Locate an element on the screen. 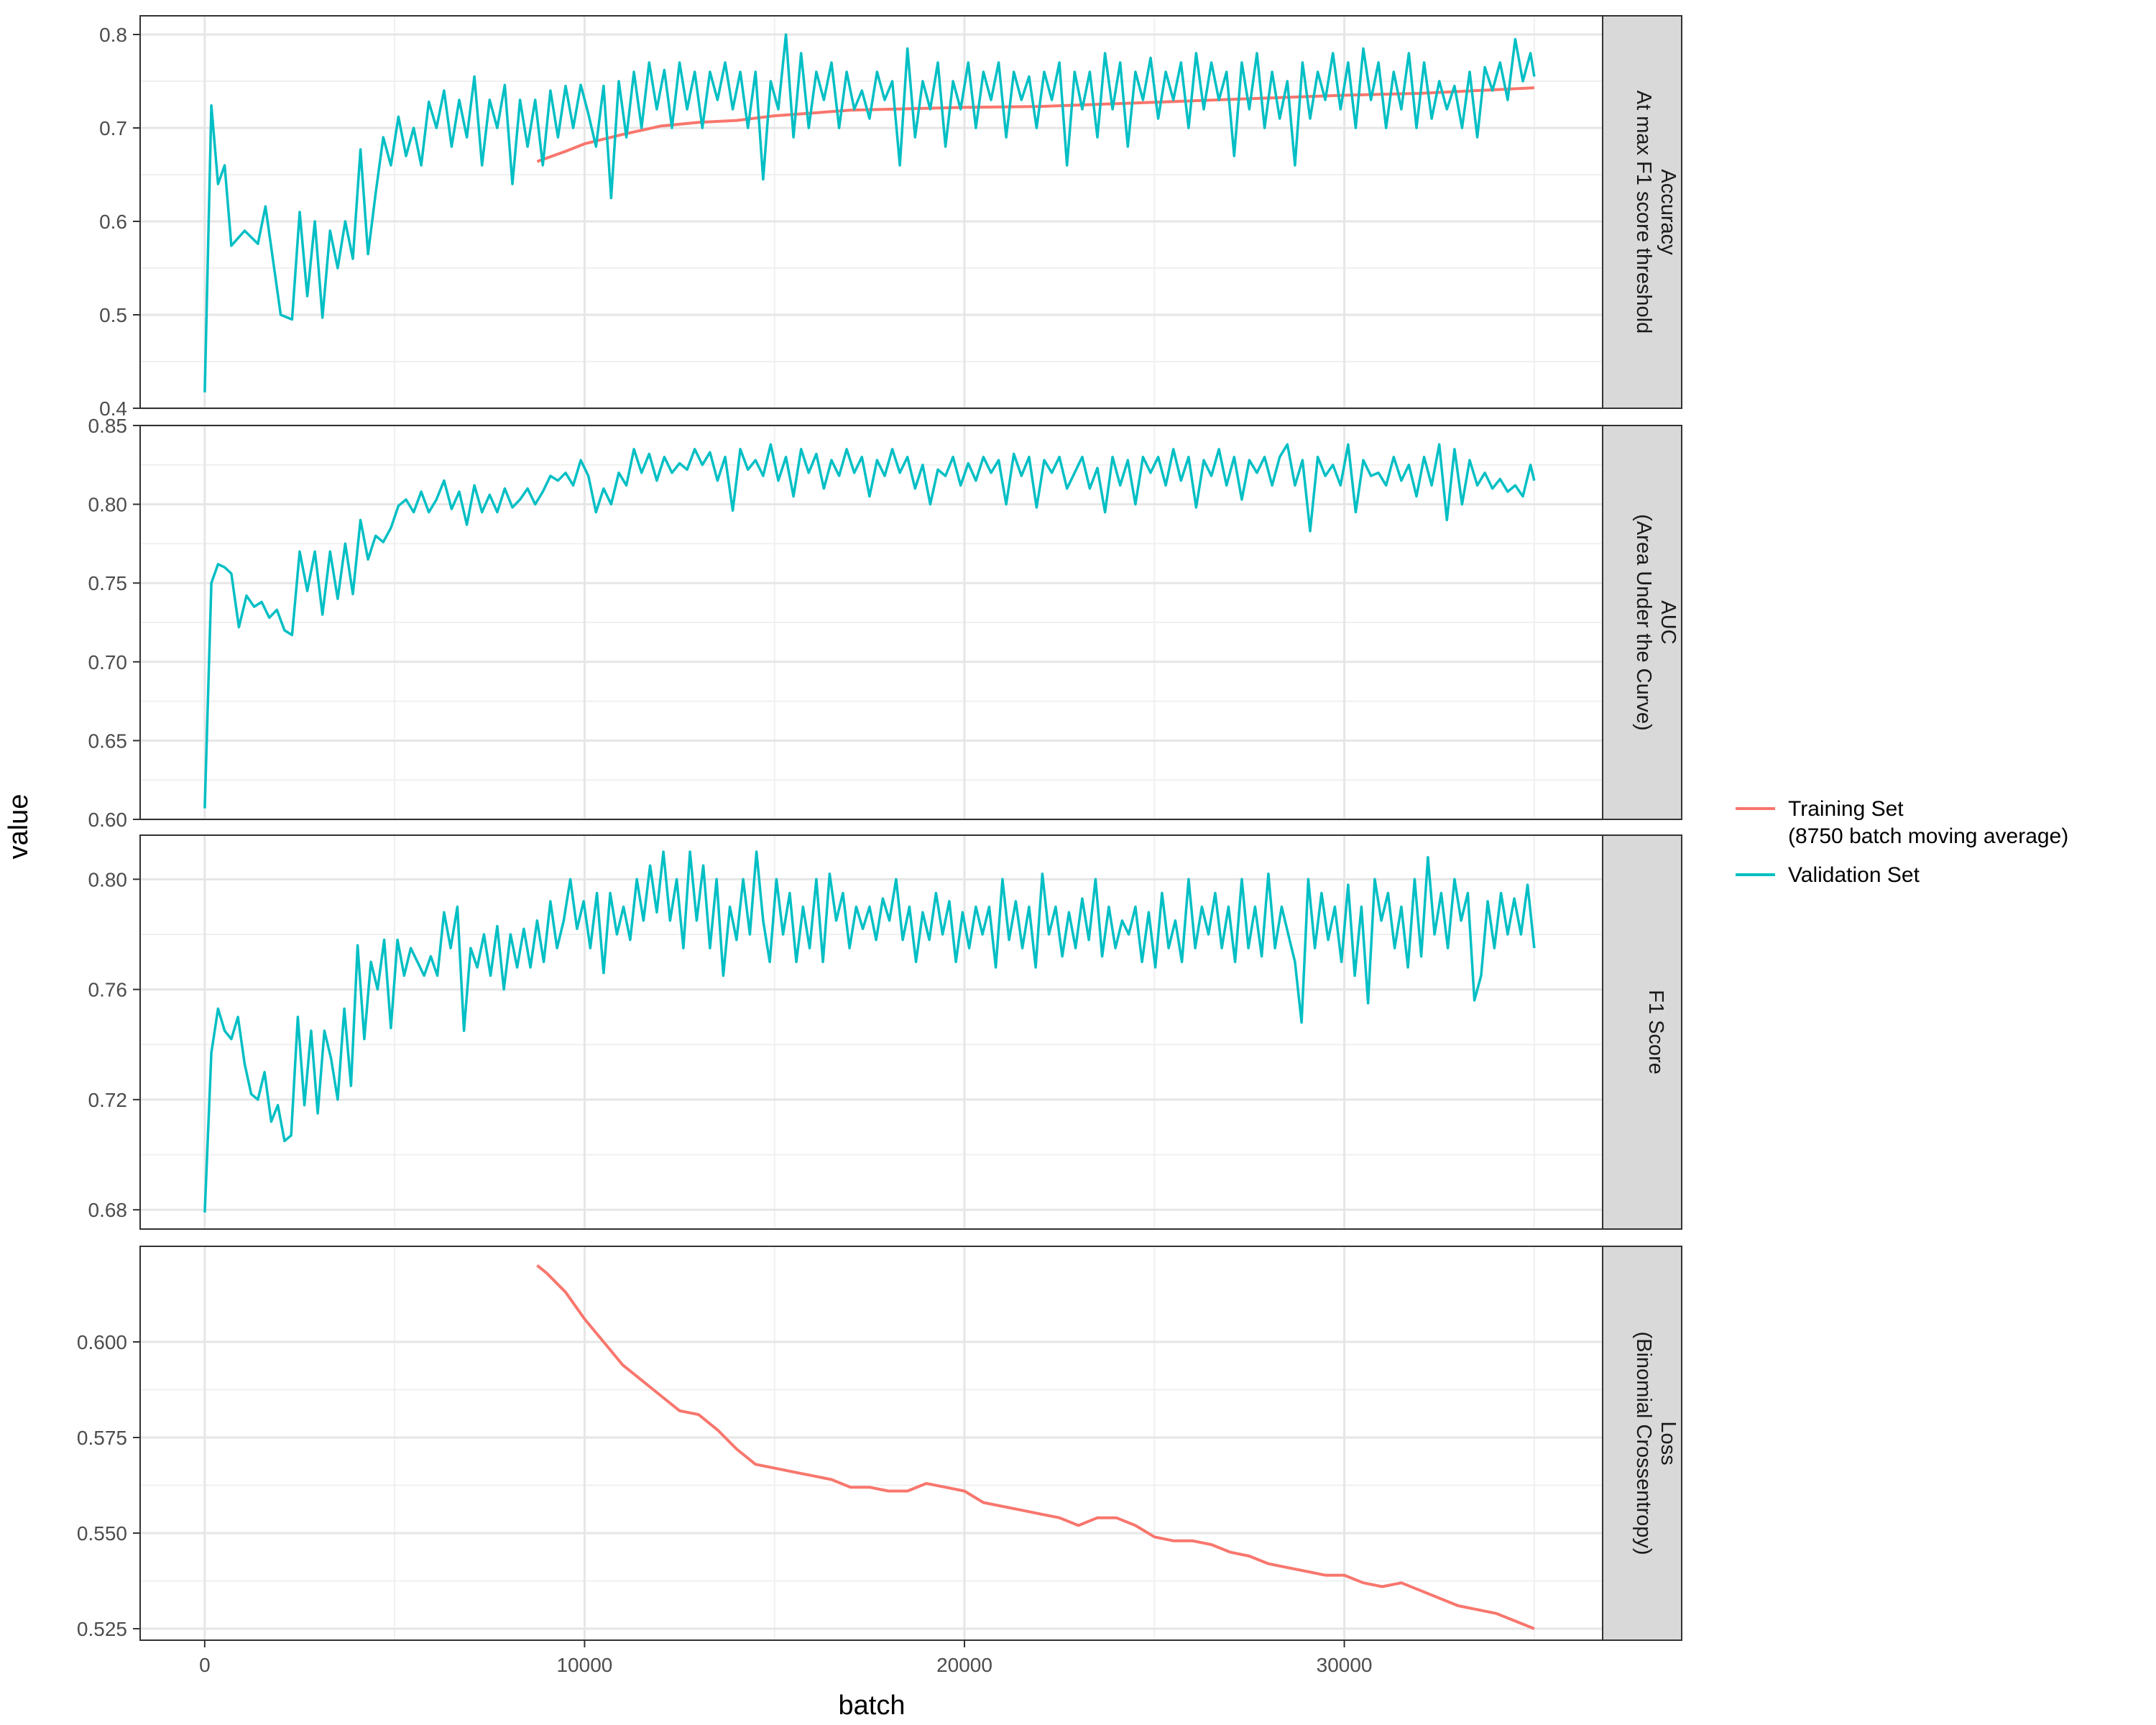 The height and width of the screenshot is (1725, 2156). y-axis-title: value is located at coordinates (19, 827).